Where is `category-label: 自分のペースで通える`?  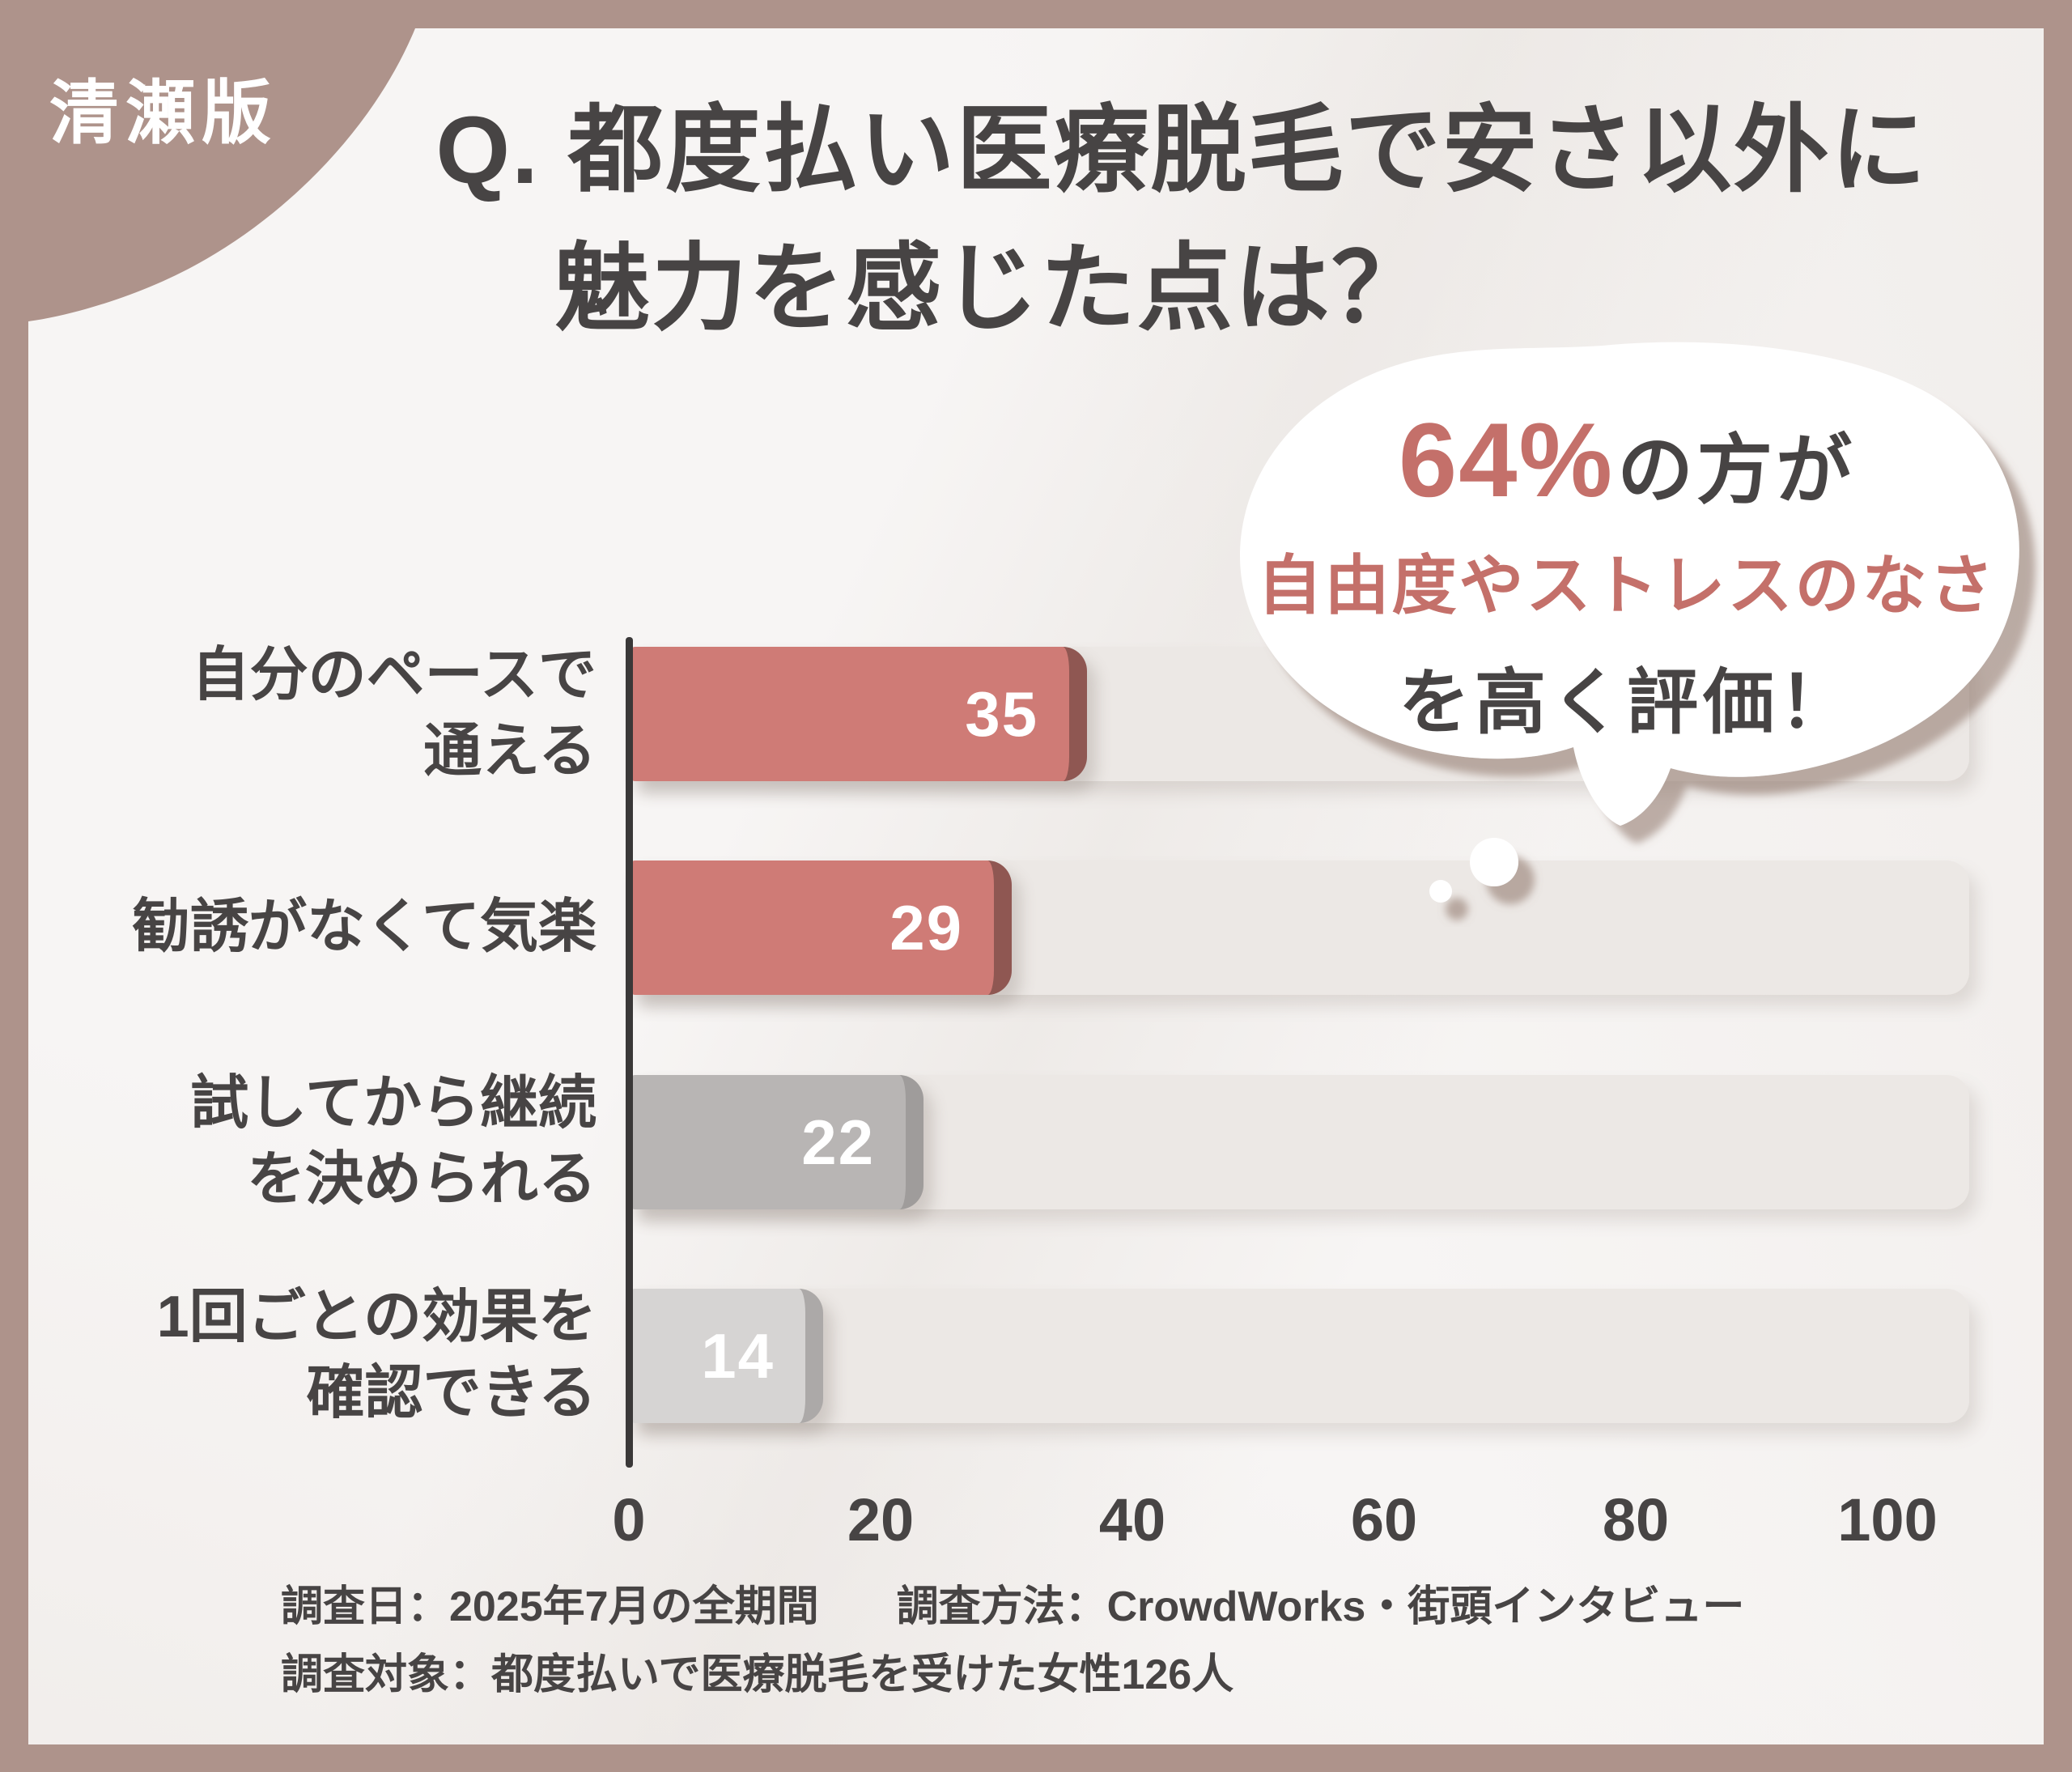
category-label: 自分のペースで通える is located at coordinates (312, 714).